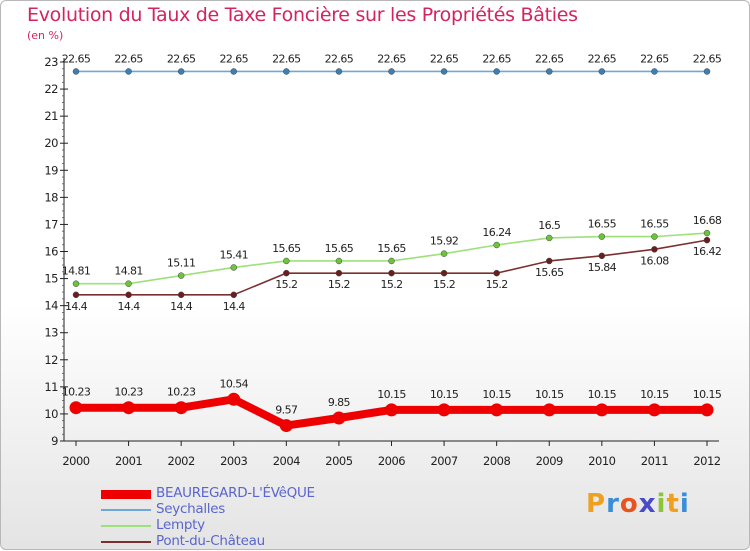 This screenshot has width=750, height=551. What do you see at coordinates (647, 504) in the screenshot?
I see `logo-letter: x` at bounding box center [647, 504].